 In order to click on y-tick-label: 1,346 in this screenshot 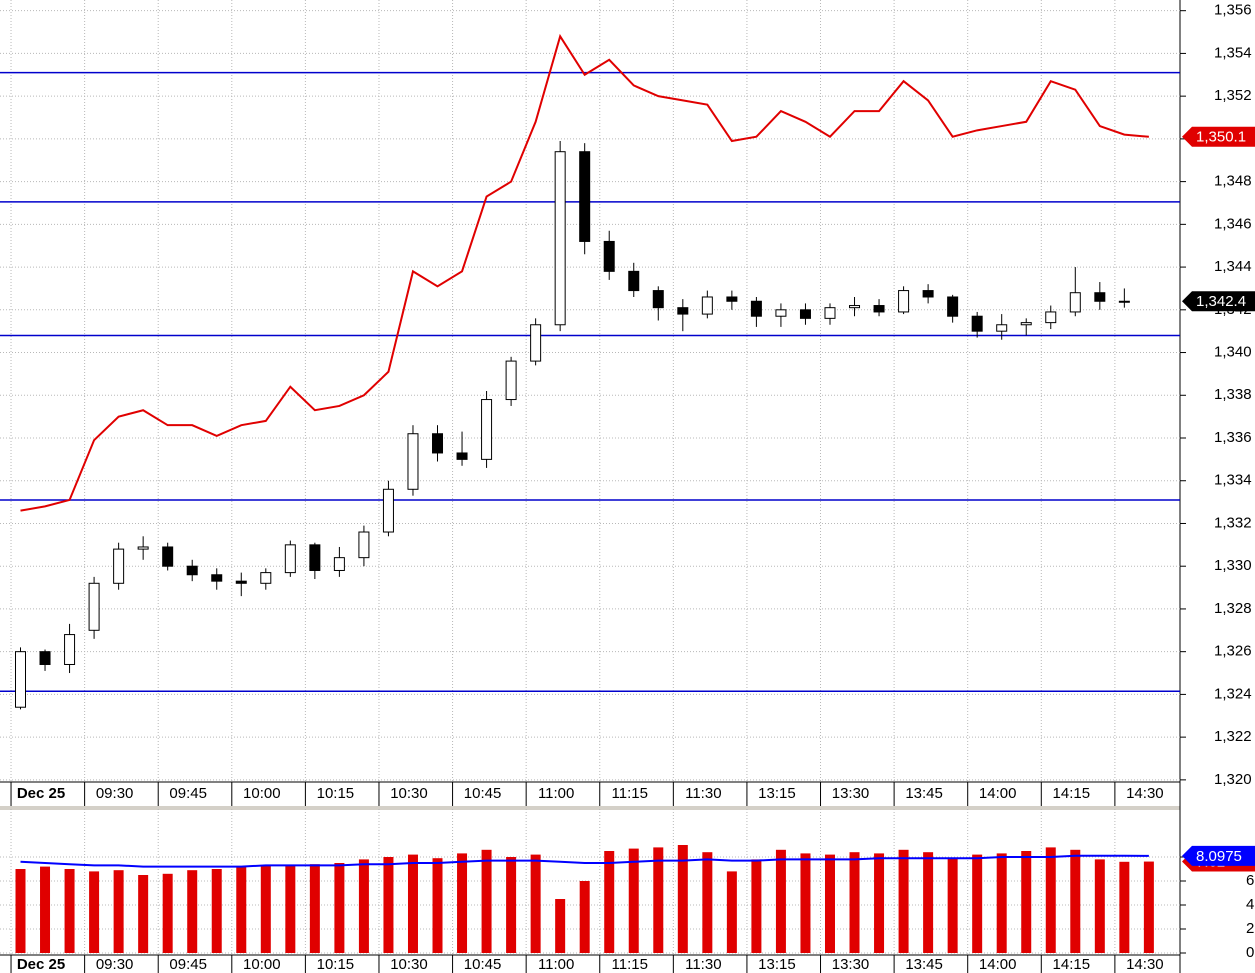, I will do `click(1233, 223)`.